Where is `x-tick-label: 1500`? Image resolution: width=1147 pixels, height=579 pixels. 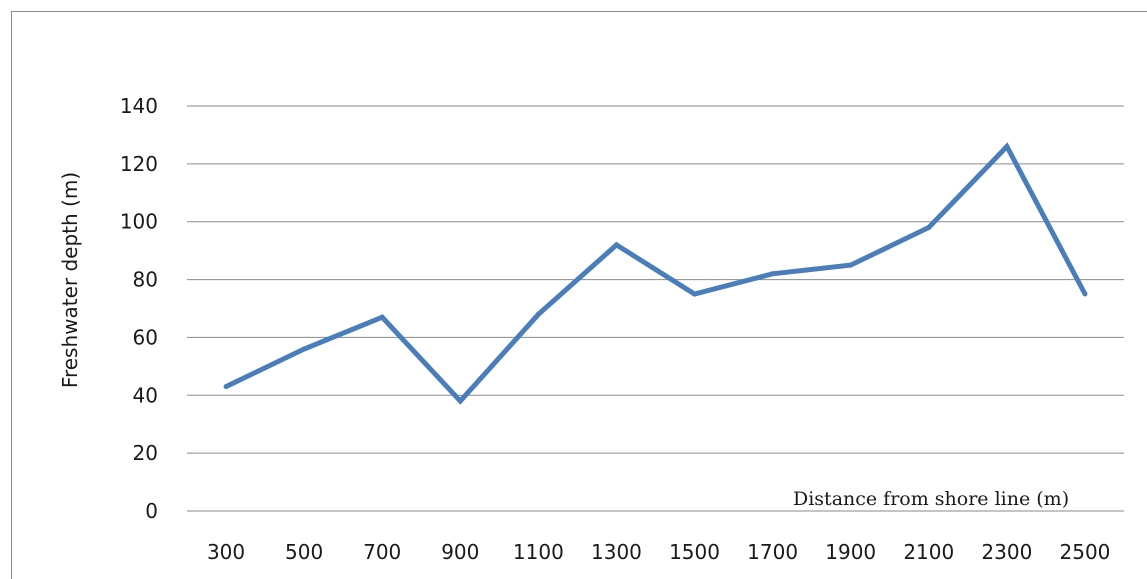
x-tick-label: 1500 is located at coordinates (694, 552).